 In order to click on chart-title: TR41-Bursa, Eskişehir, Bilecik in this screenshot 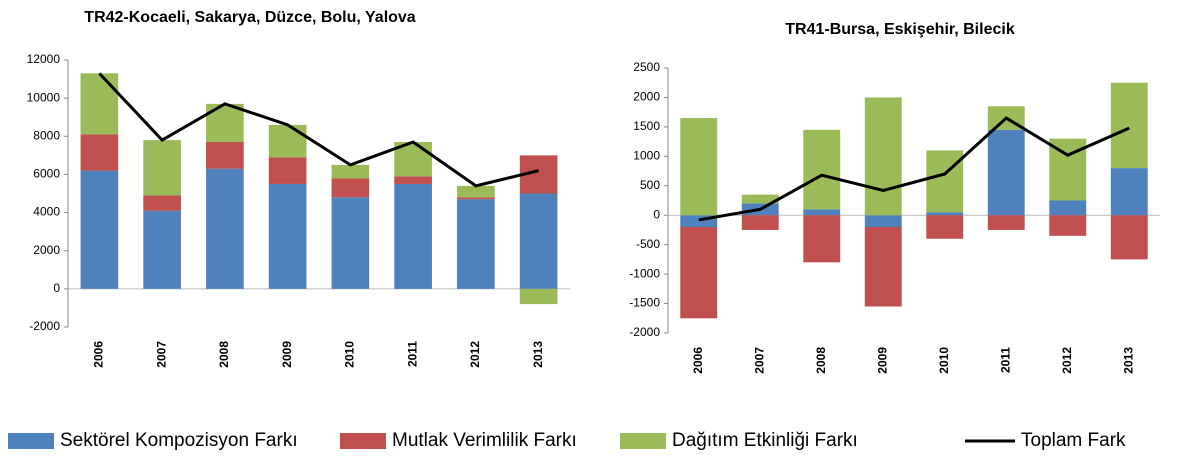, I will do `click(900, 29)`.